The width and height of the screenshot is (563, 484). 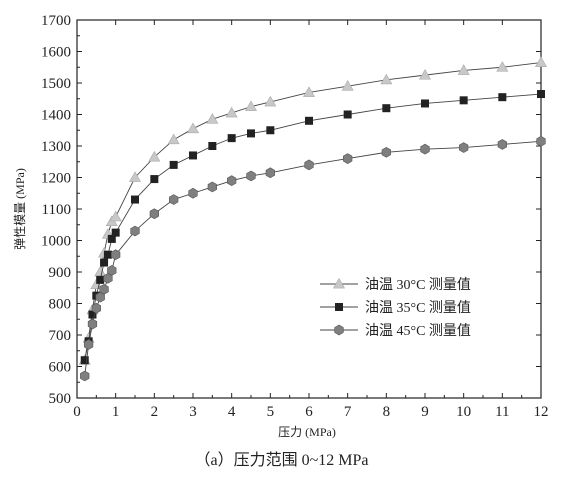 What do you see at coordinates (60, 368) in the screenshot?
I see `y-tick-label: 600` at bounding box center [60, 368].